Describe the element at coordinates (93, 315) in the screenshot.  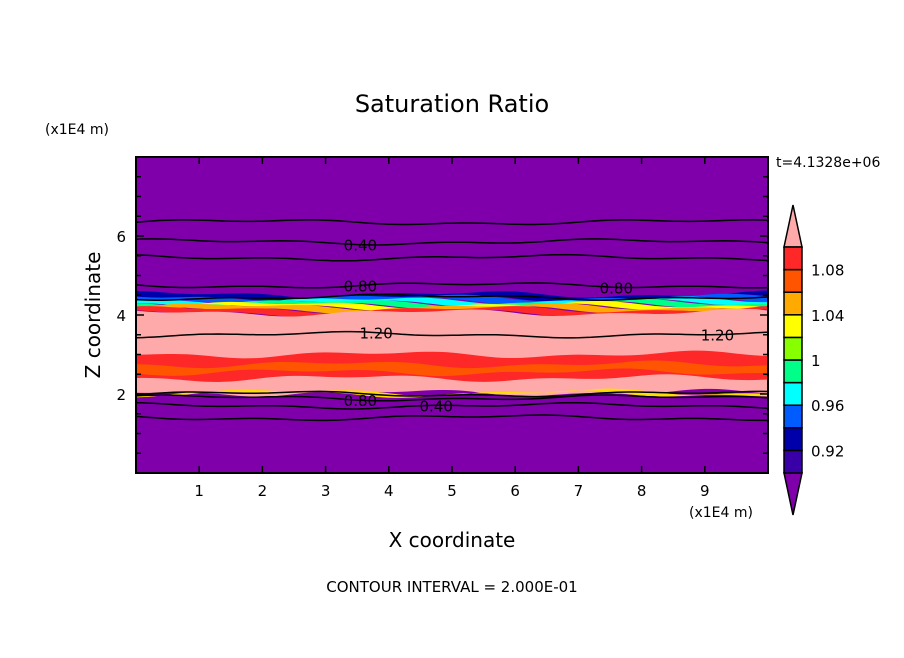
I see `y-axis-label: Z coordinate` at that location.